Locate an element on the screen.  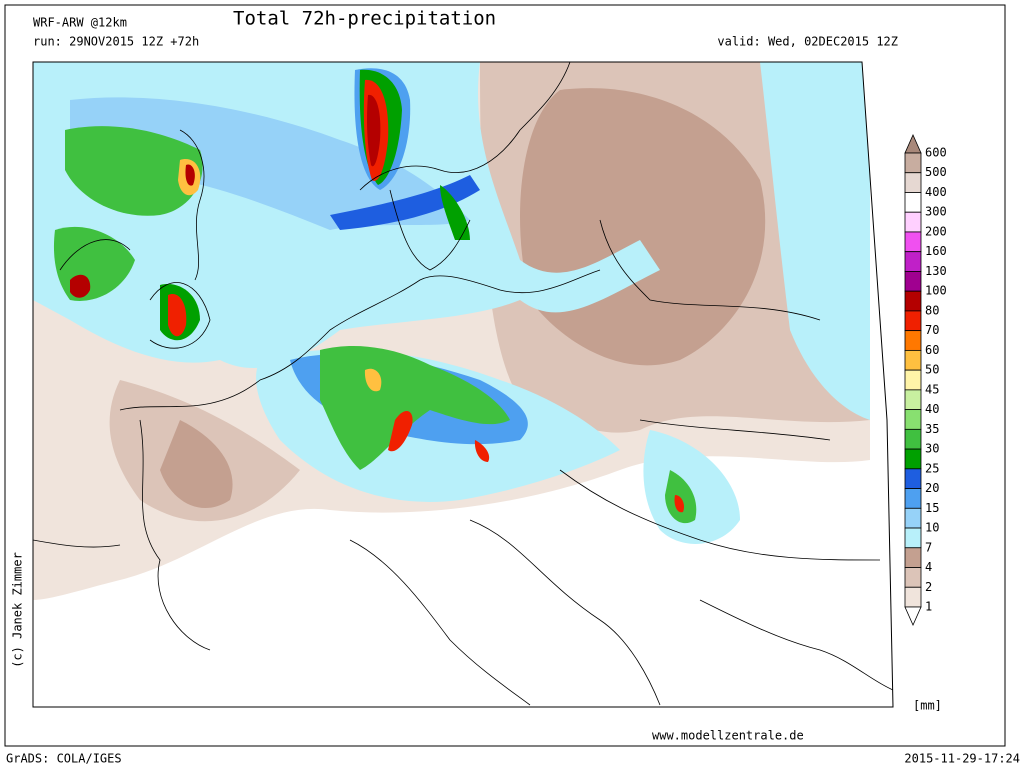
credit: (c) Janek Zimmer is located at coordinates (18, 610).